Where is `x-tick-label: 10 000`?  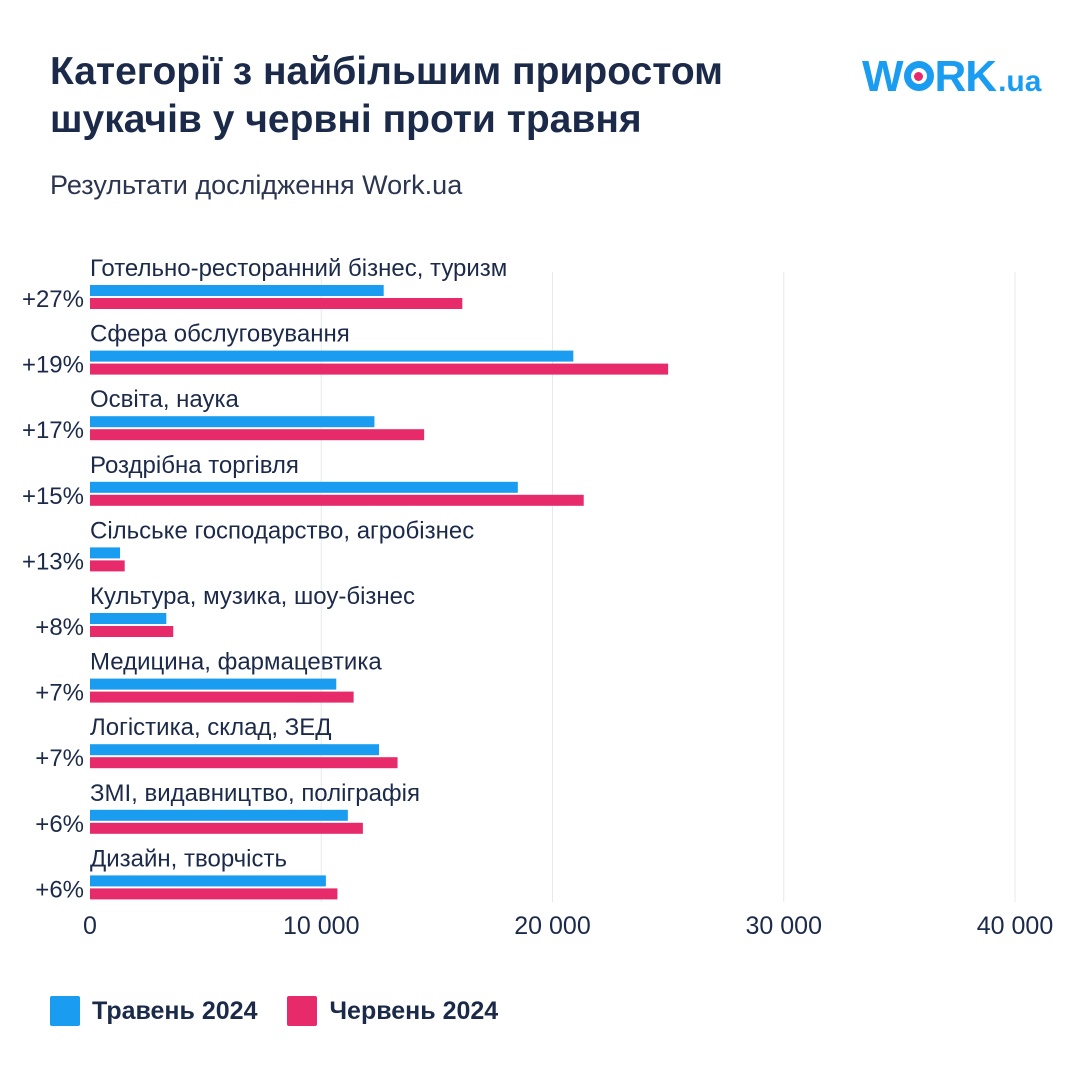
x-tick-label: 10 000 is located at coordinates (321, 926).